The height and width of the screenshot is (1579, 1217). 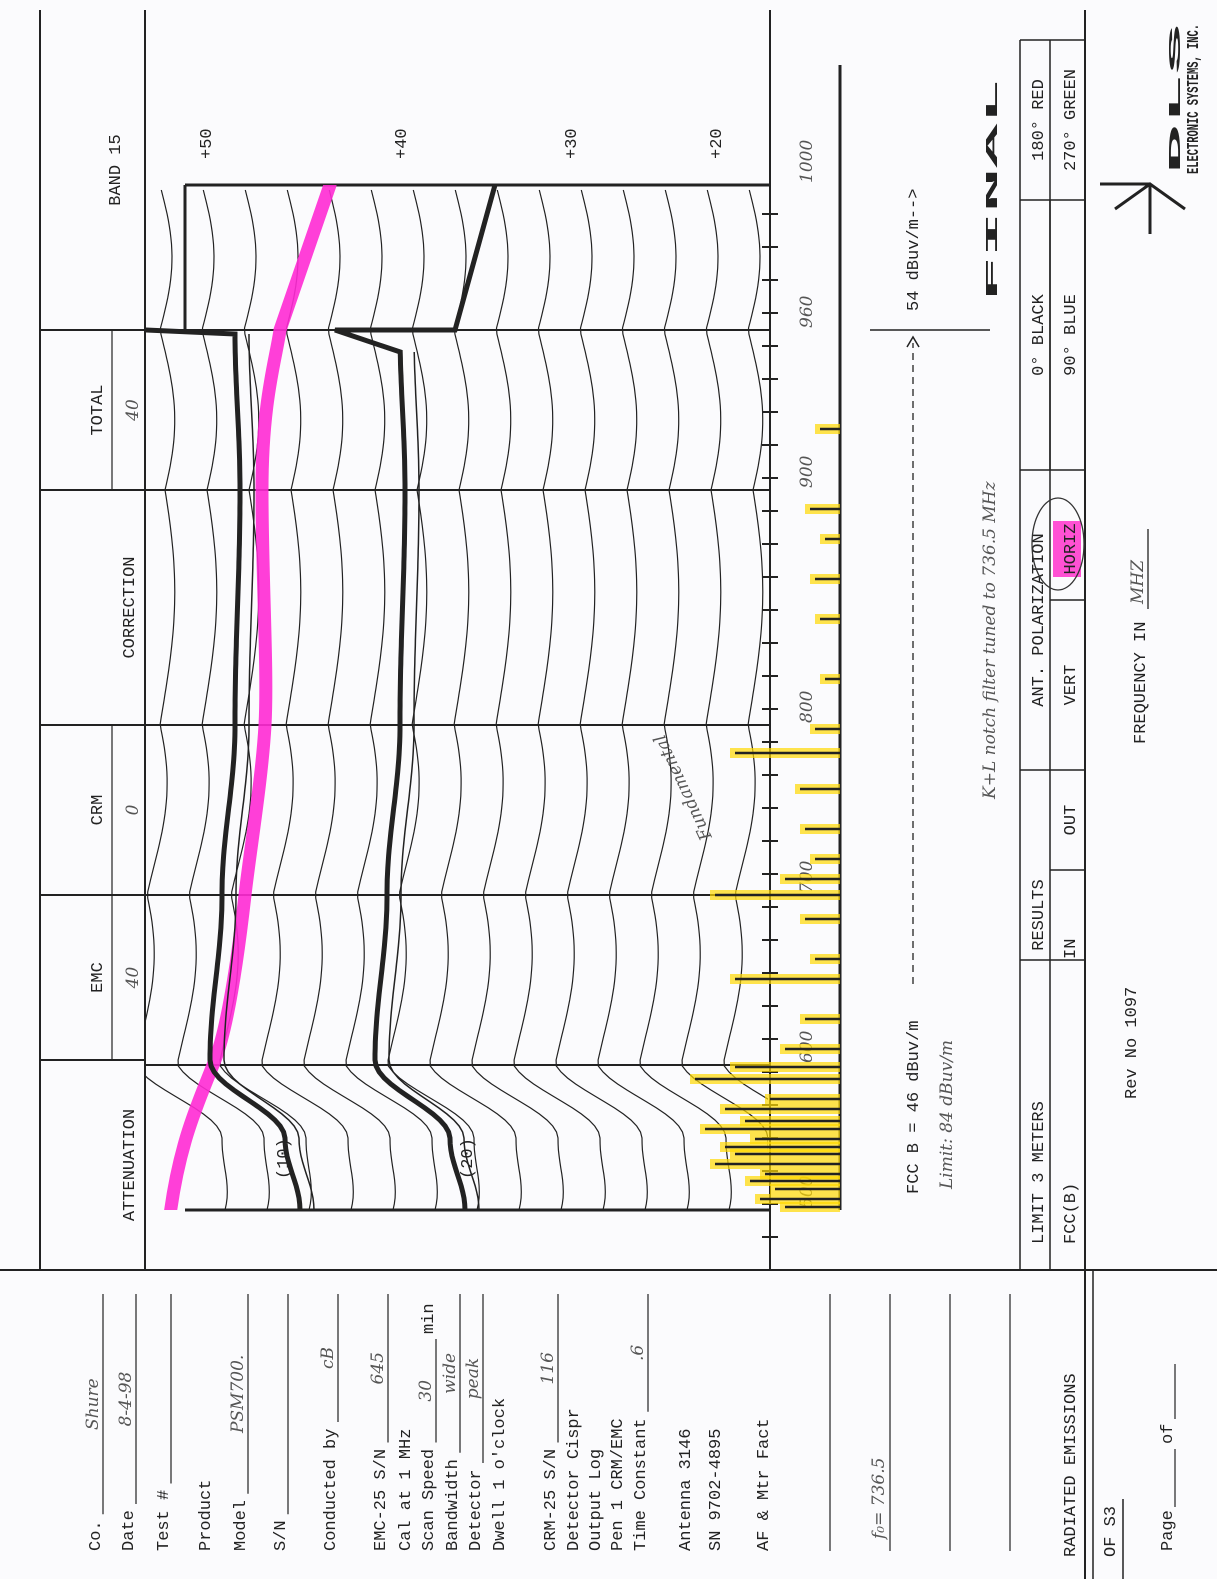 What do you see at coordinates (807, 311) in the screenshot?
I see `frequency-label: 960` at bounding box center [807, 311].